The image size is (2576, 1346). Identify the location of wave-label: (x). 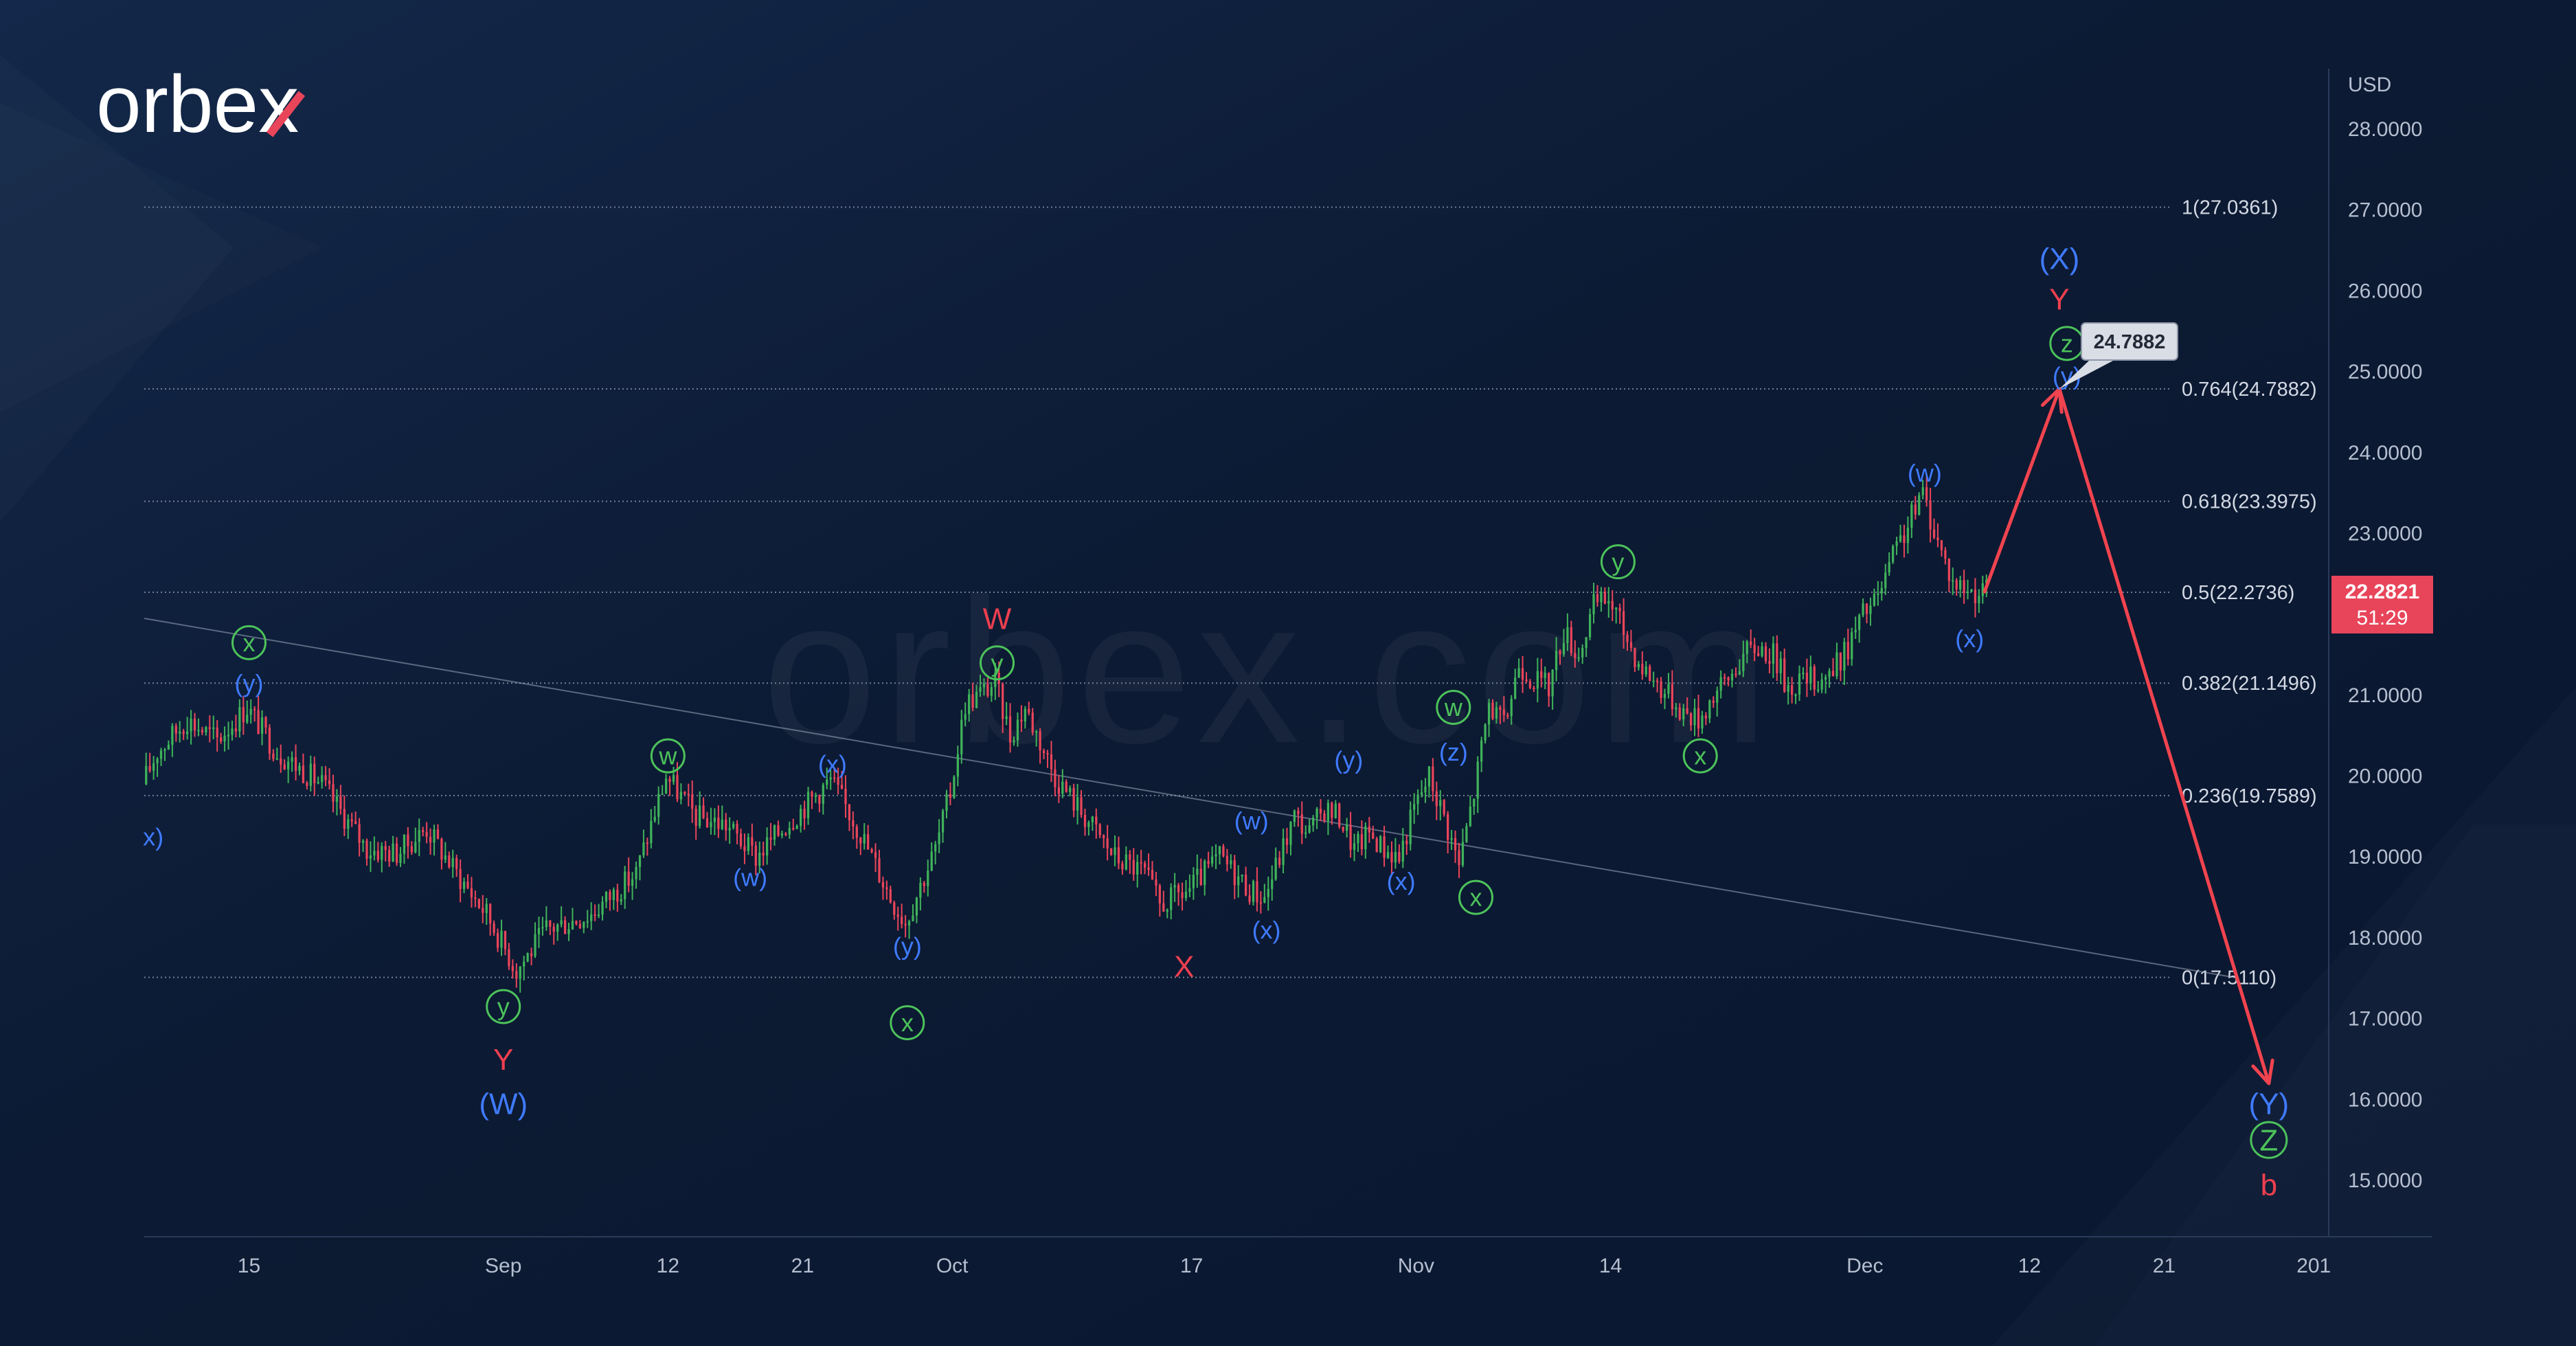
(832, 764).